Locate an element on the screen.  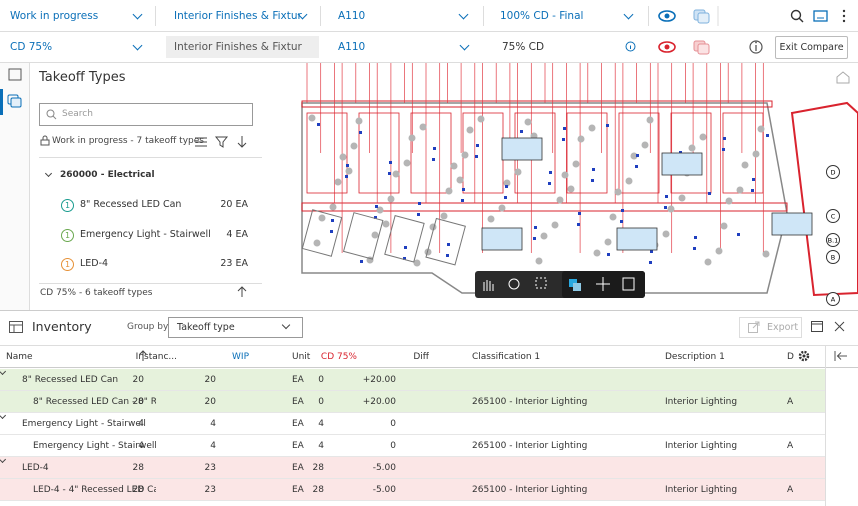
group-by-select: Takeoff type is located at coordinates (235, 327).